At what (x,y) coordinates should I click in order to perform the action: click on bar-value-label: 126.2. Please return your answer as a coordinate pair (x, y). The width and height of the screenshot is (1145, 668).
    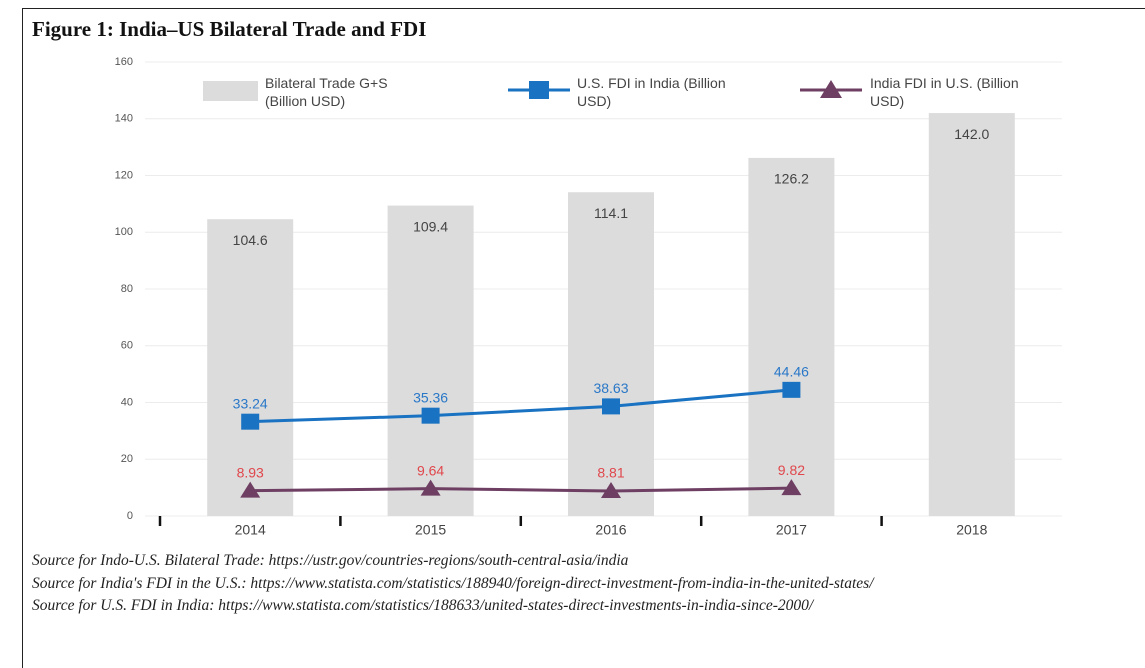
    Looking at the image, I should click on (791, 179).